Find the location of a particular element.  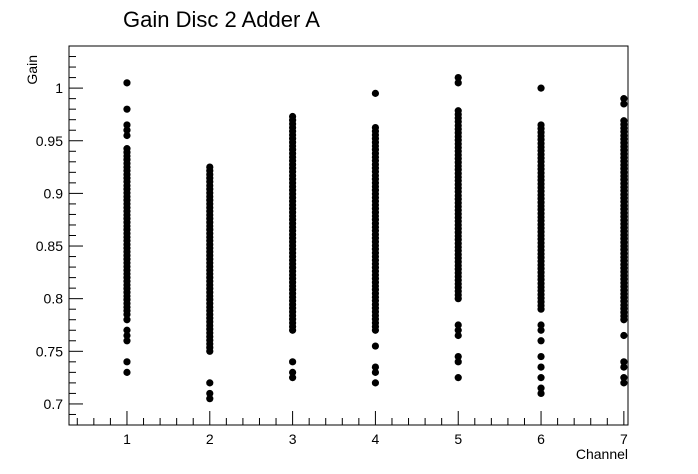

x-tick-label: 6 is located at coordinates (541, 439).